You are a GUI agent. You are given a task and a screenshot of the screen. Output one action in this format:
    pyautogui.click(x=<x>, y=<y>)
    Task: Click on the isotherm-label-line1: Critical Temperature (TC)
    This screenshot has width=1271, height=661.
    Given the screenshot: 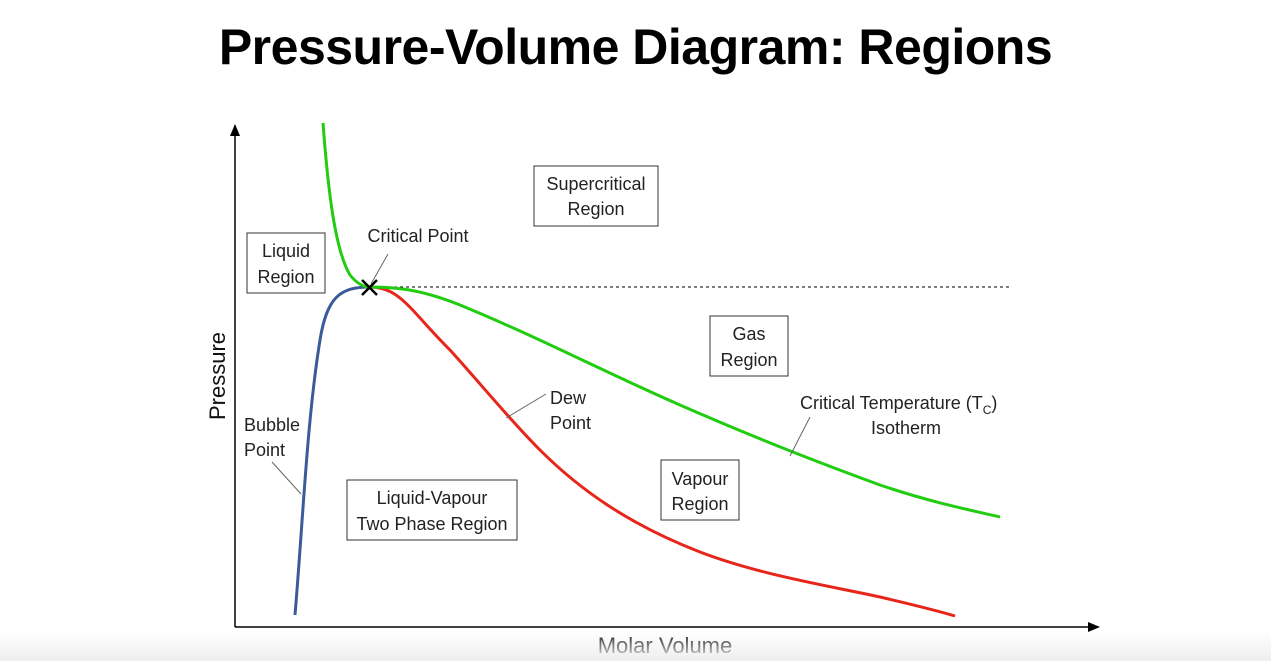 What is the action you would take?
    pyautogui.click(x=898, y=405)
    